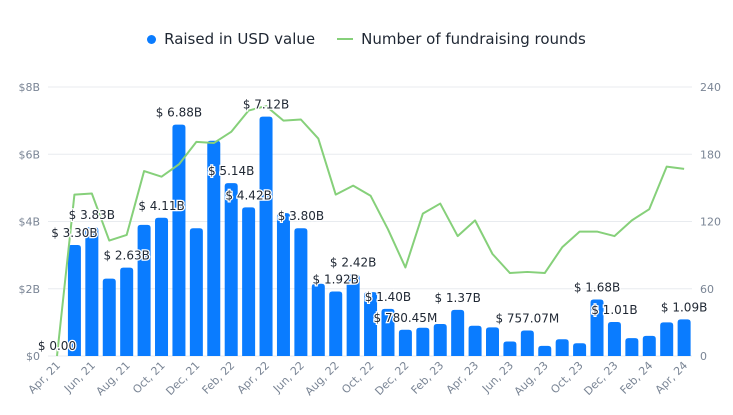  Describe the element at coordinates (240, 39) in the screenshot. I see `legend-label: Raised in USD value` at that location.